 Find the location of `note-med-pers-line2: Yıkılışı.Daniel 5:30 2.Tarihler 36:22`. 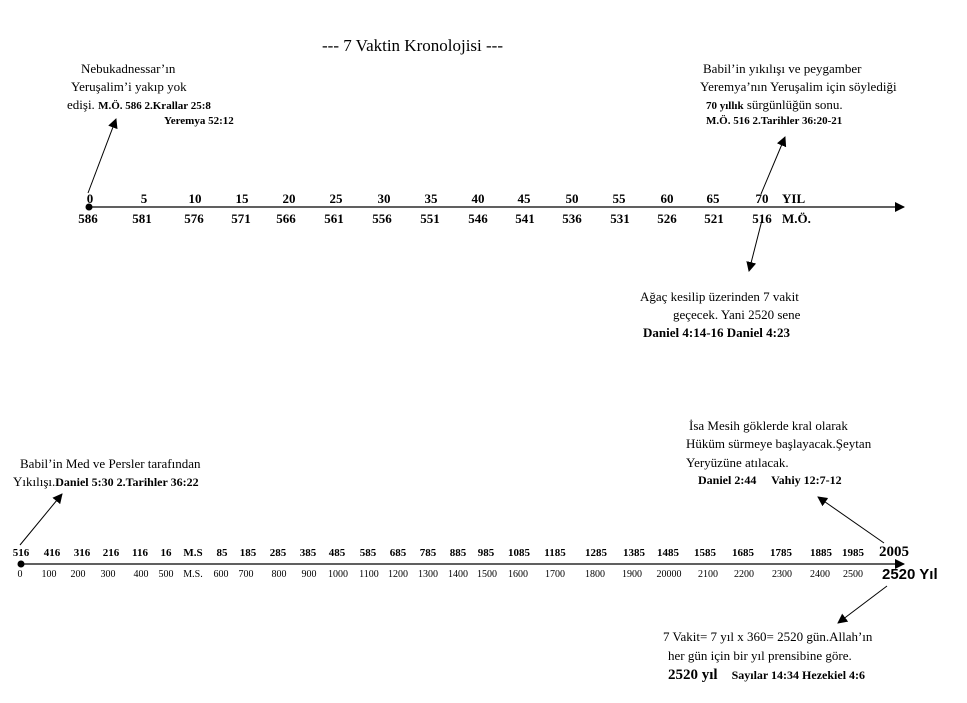

note-med-pers-line2: Yıkılışı.Daniel 5:30 2.Tarihler 36:22 is located at coordinates (106, 481).